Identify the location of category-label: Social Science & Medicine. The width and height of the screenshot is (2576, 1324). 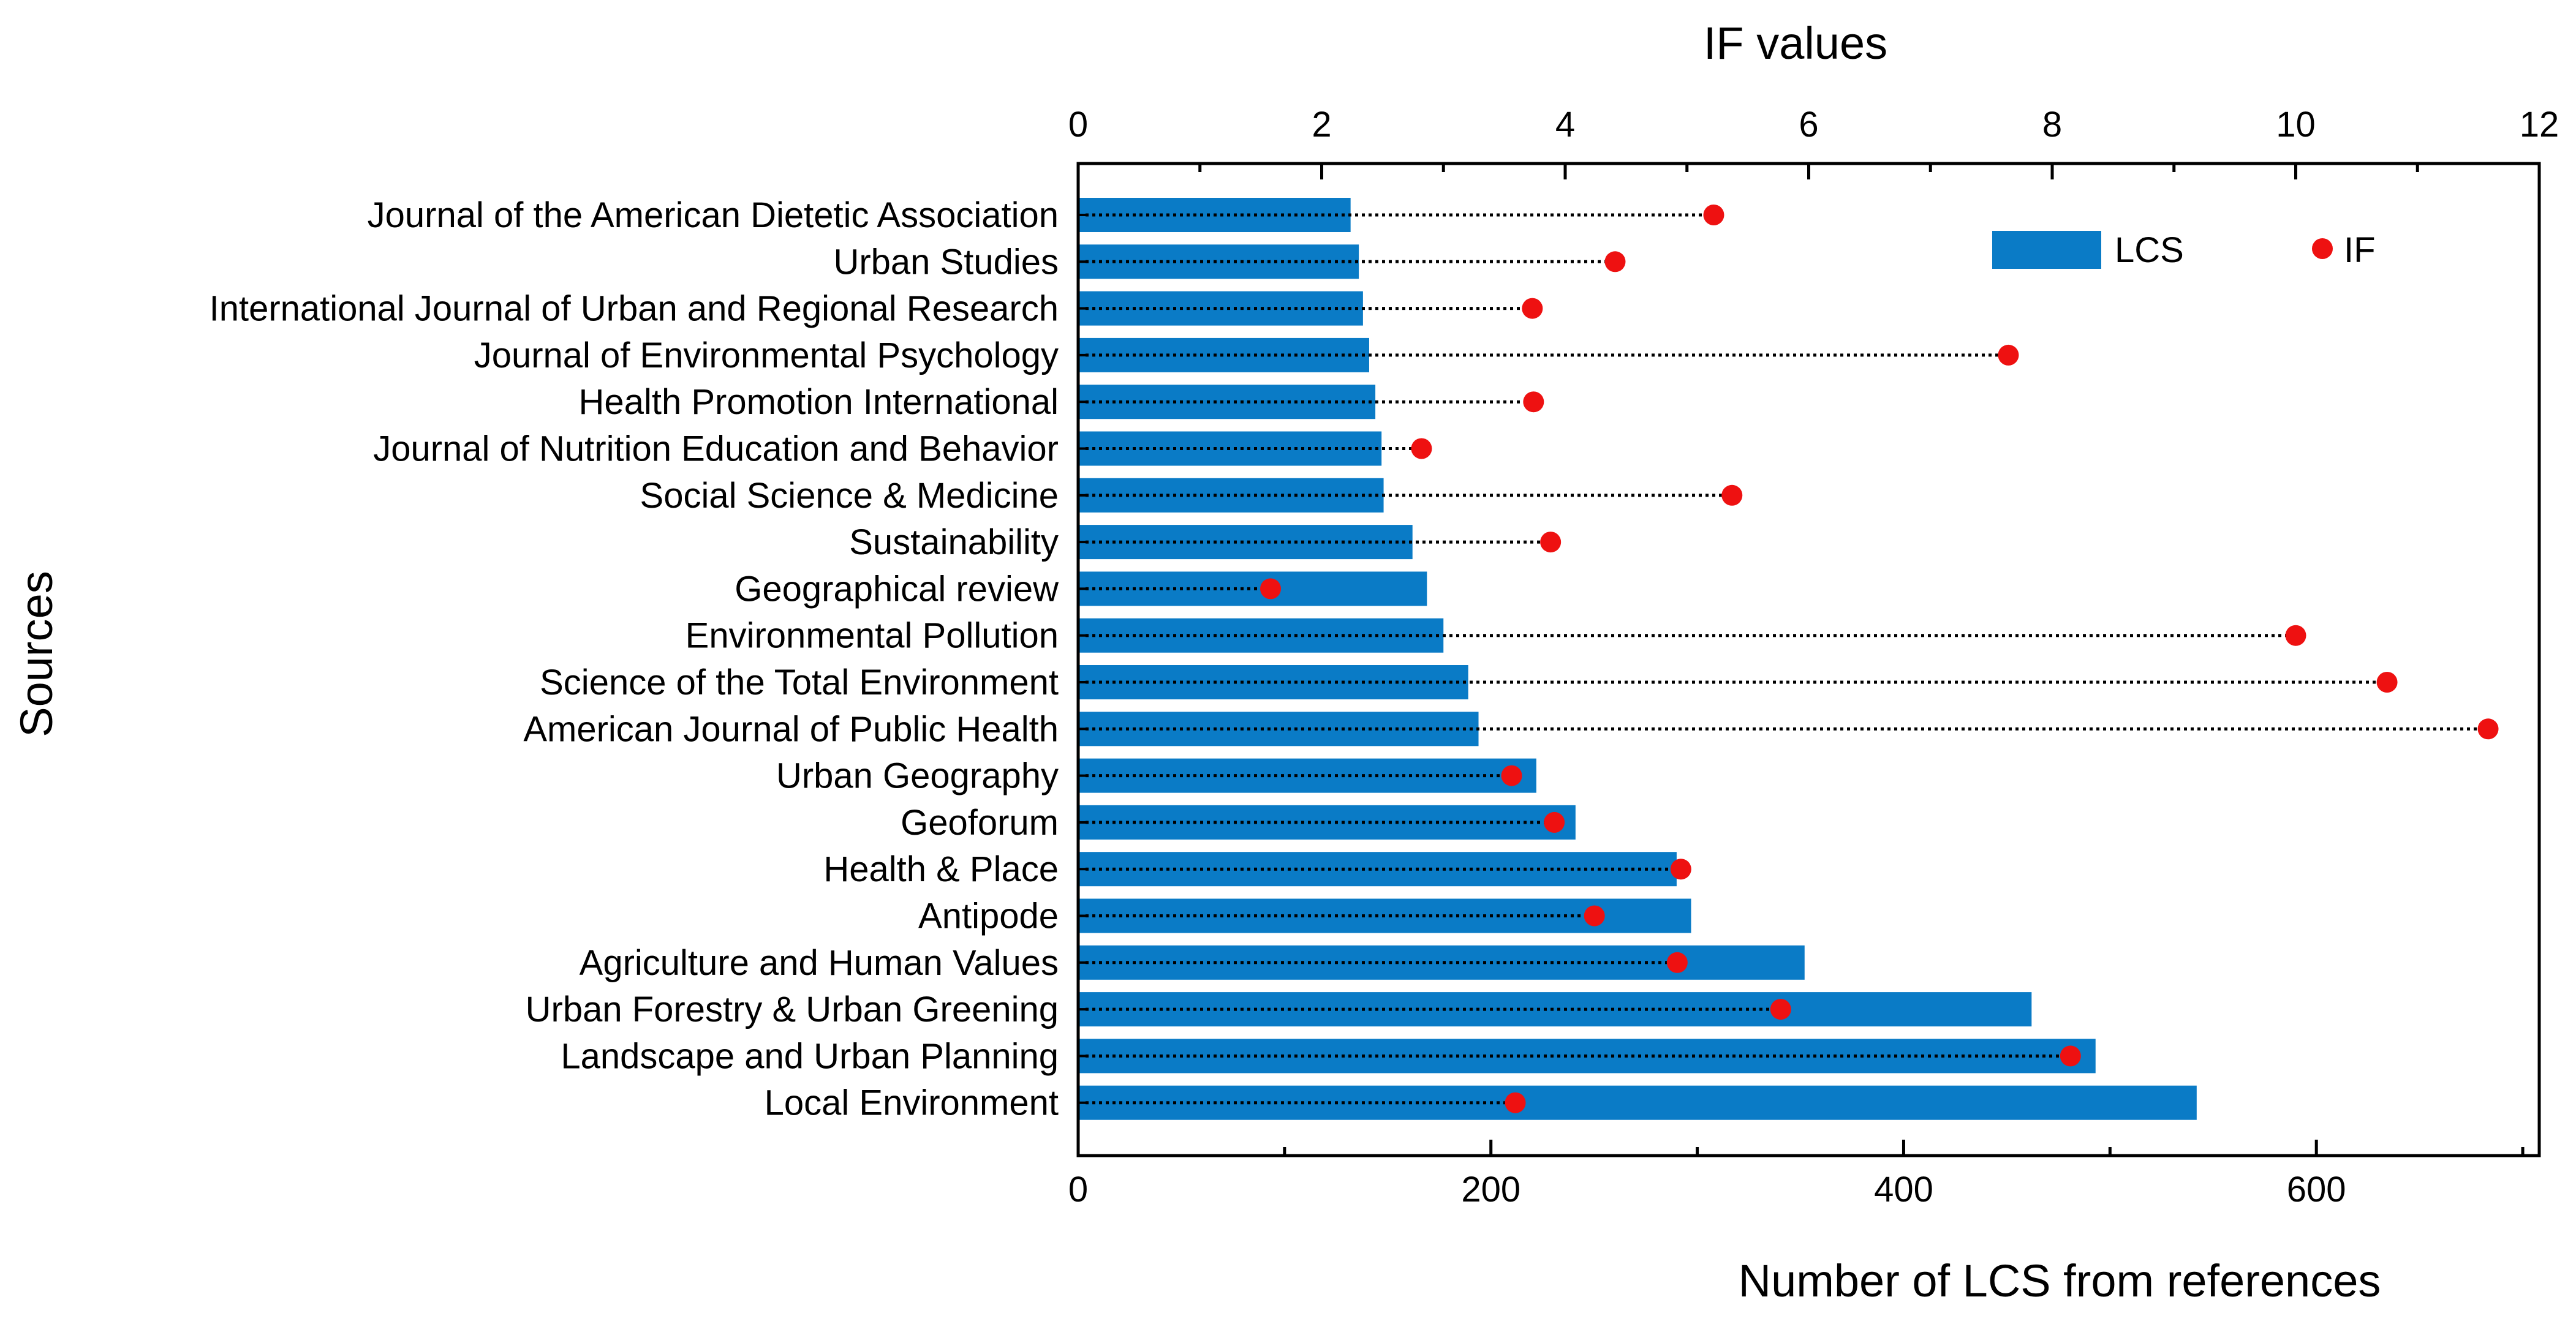
(849, 496).